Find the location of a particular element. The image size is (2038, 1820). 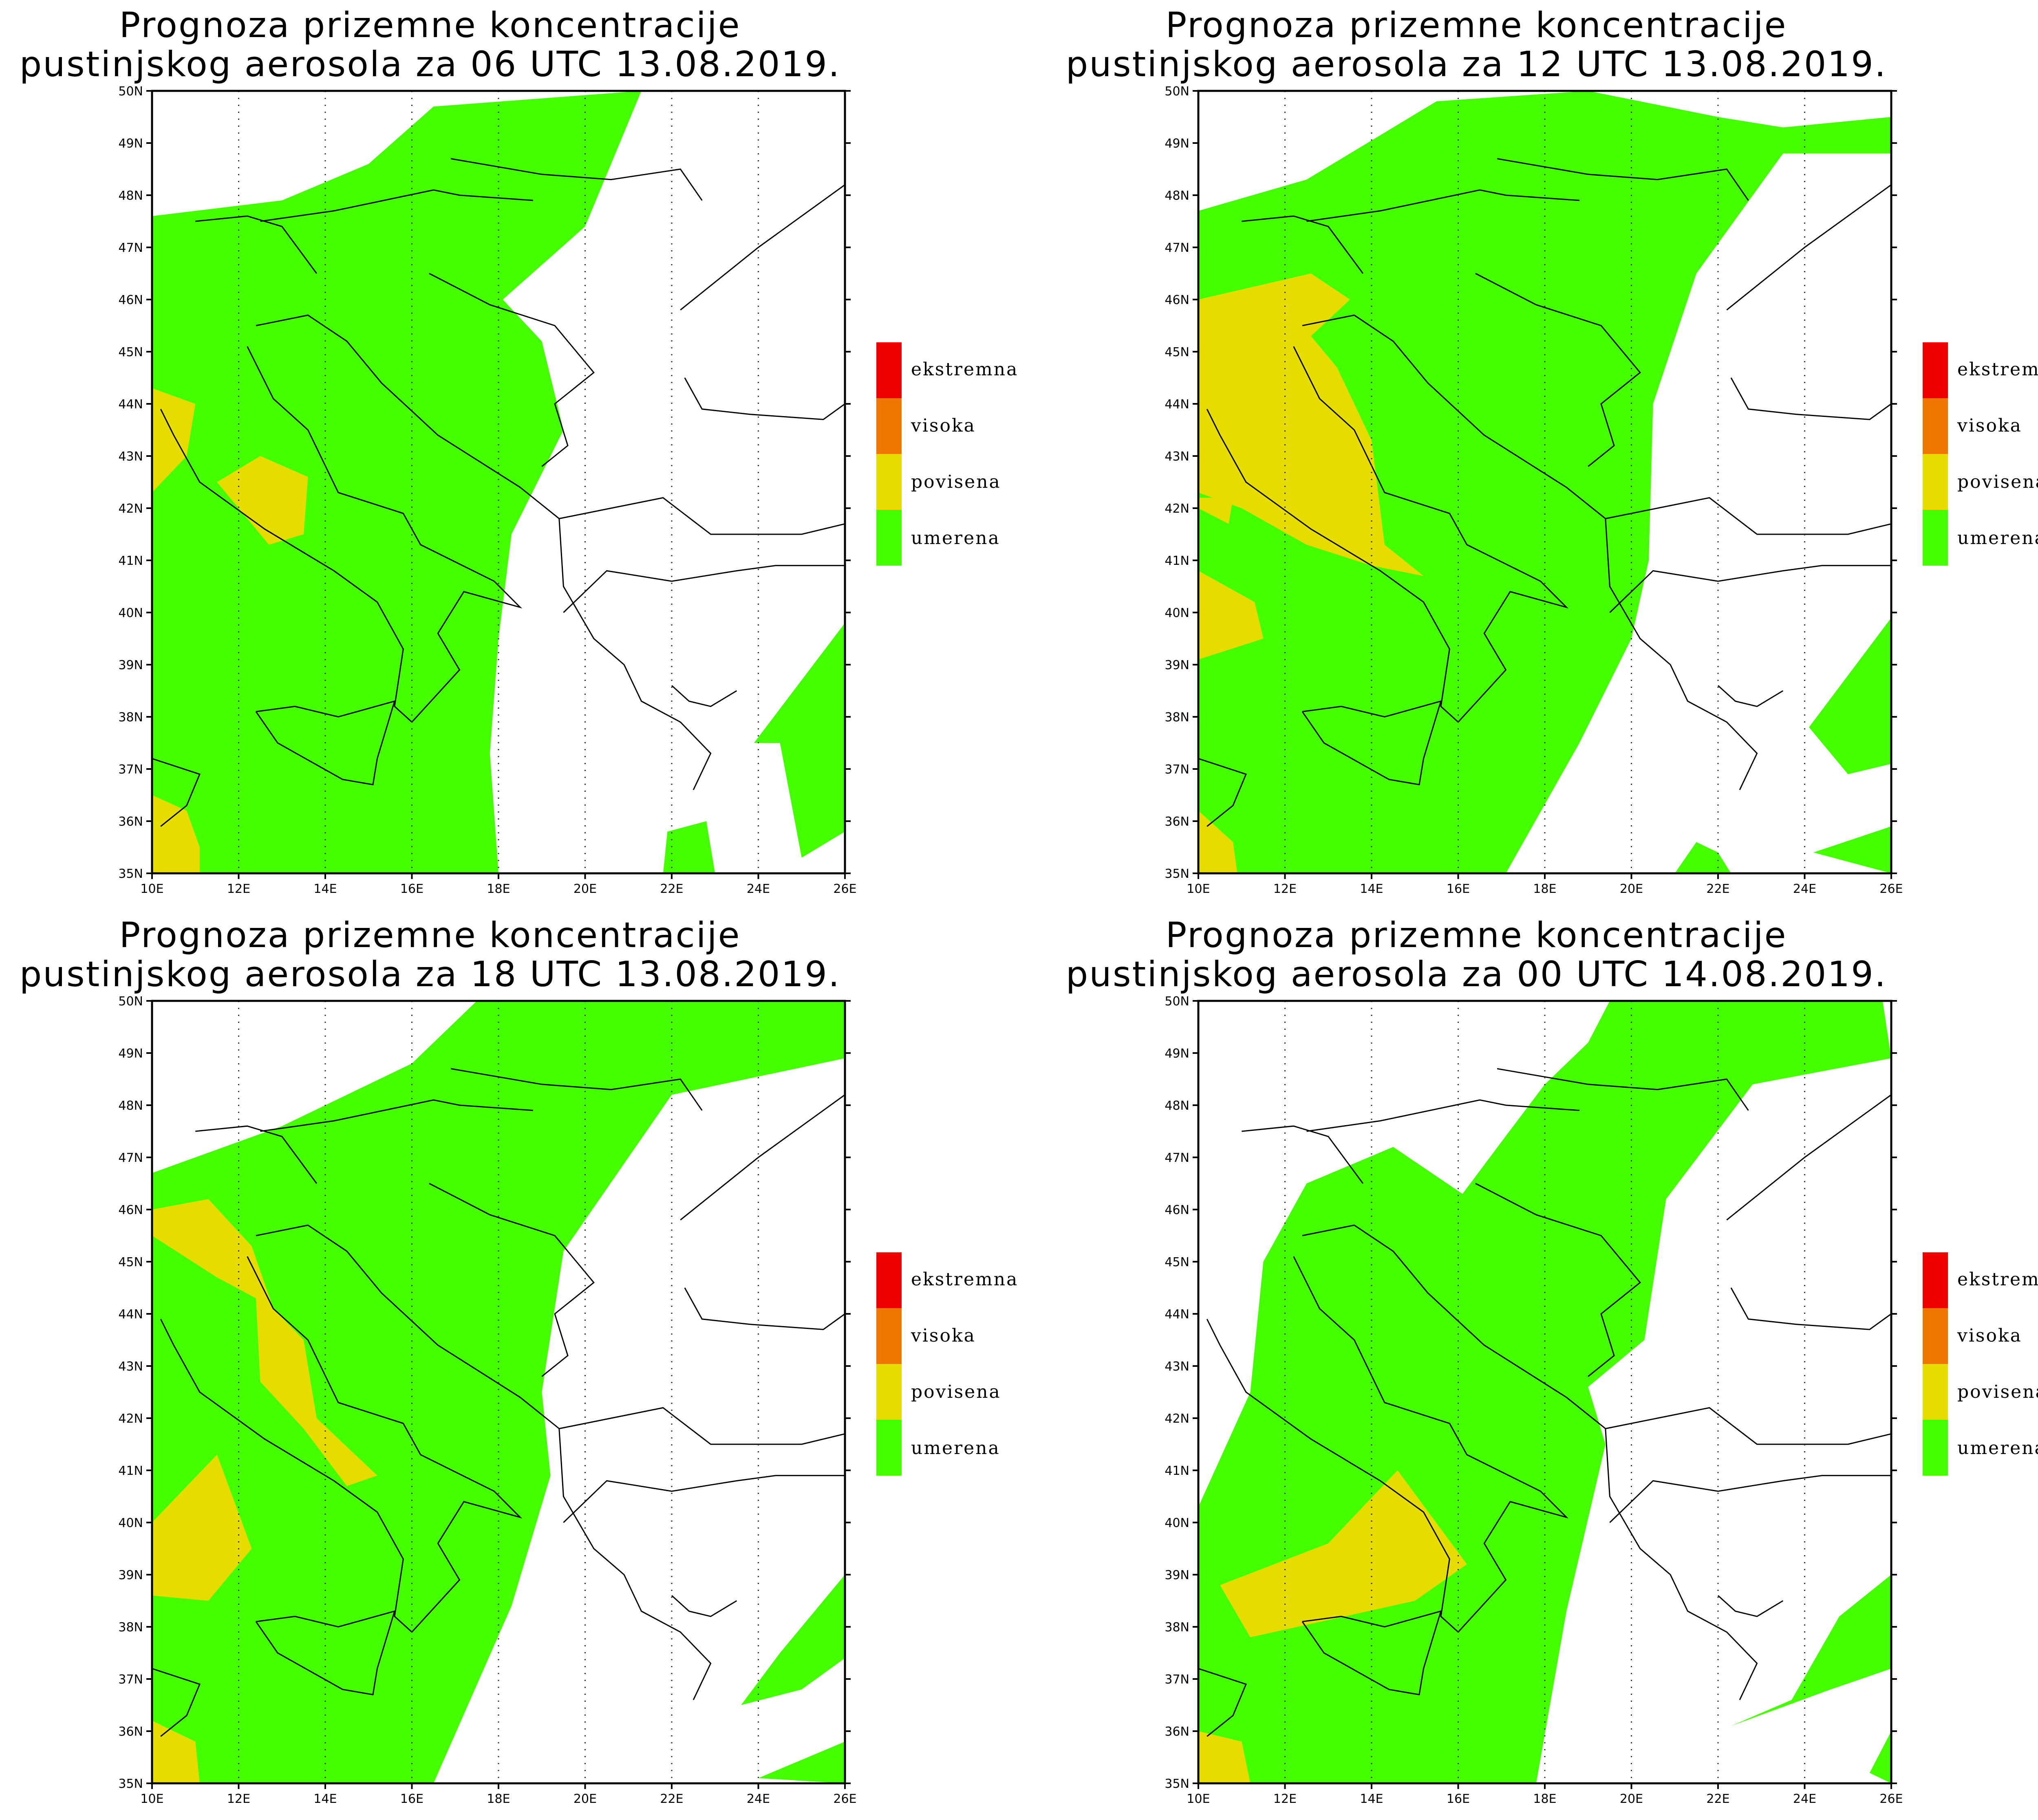

lat-tick-label: 49N is located at coordinates (1177, 144).